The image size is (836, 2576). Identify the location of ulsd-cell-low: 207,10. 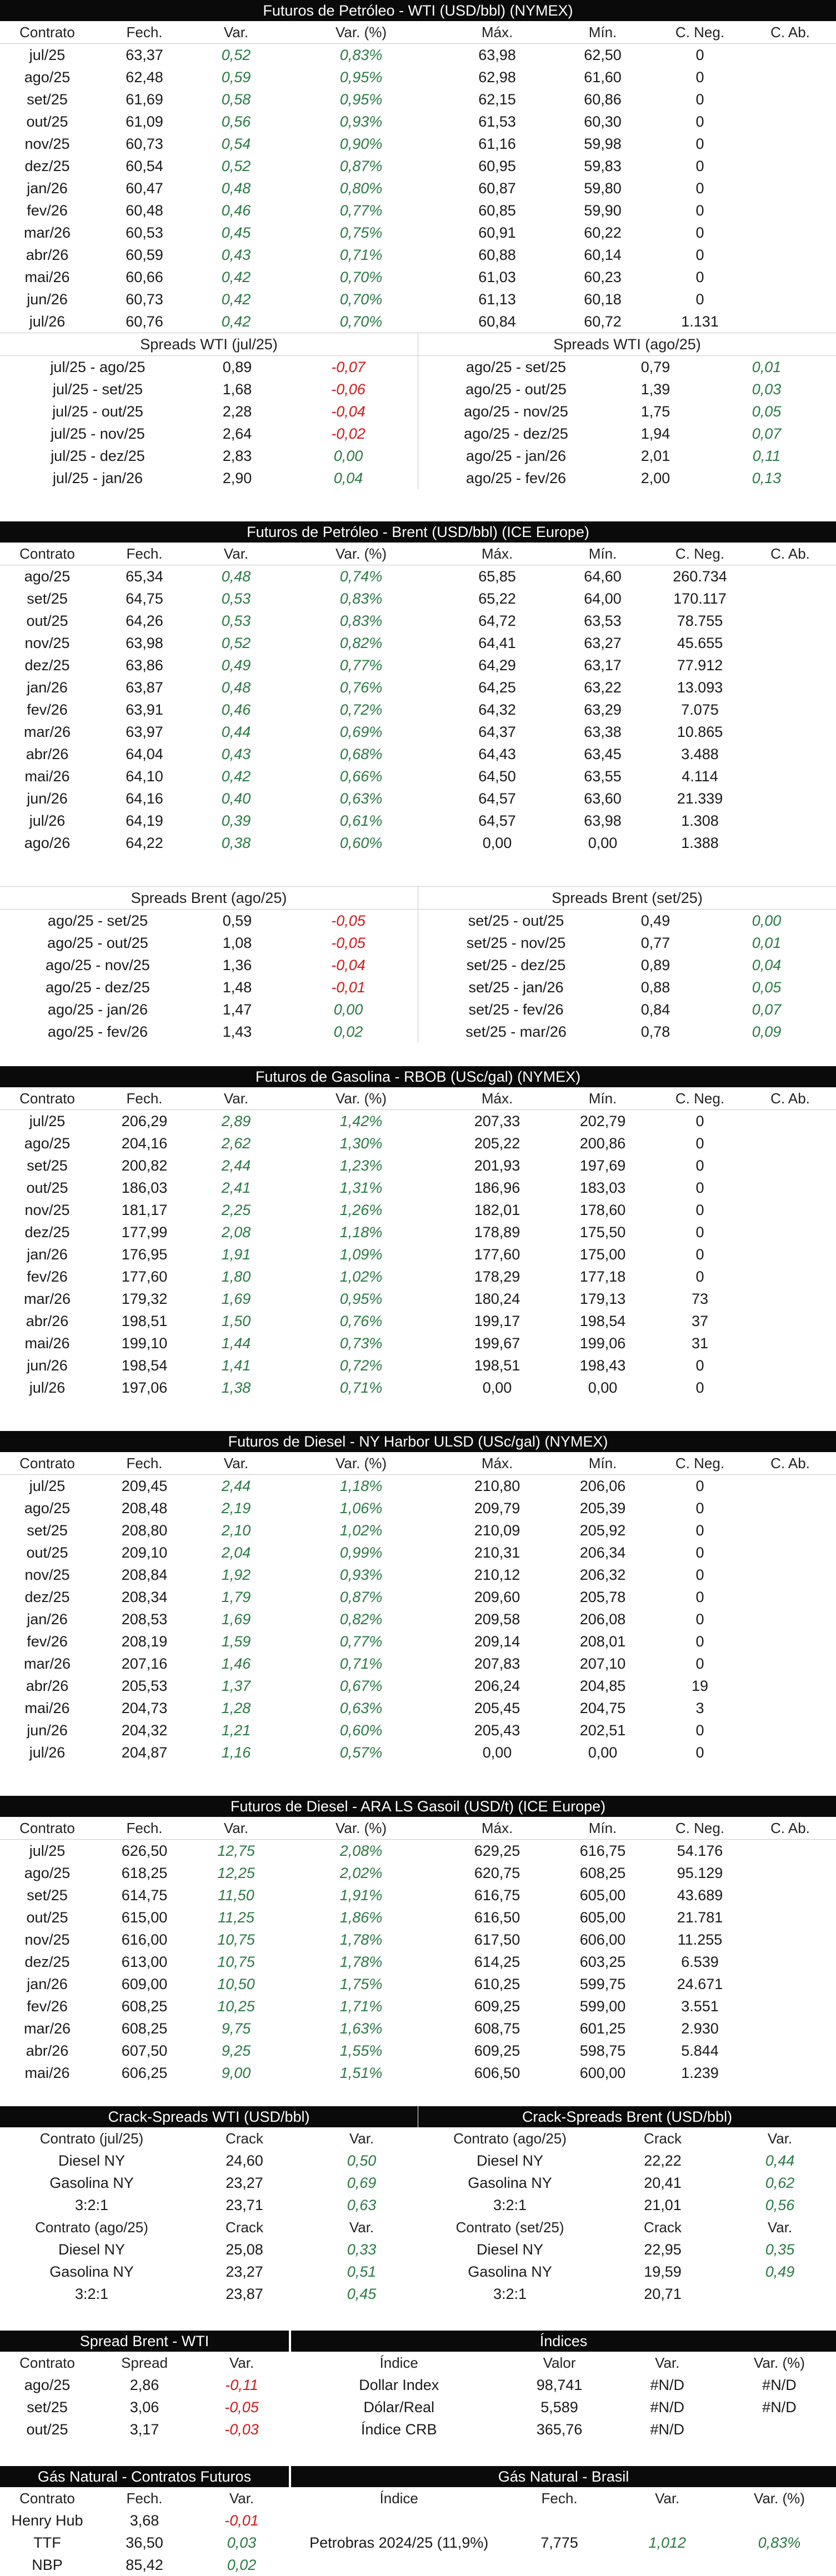
(602, 1663).